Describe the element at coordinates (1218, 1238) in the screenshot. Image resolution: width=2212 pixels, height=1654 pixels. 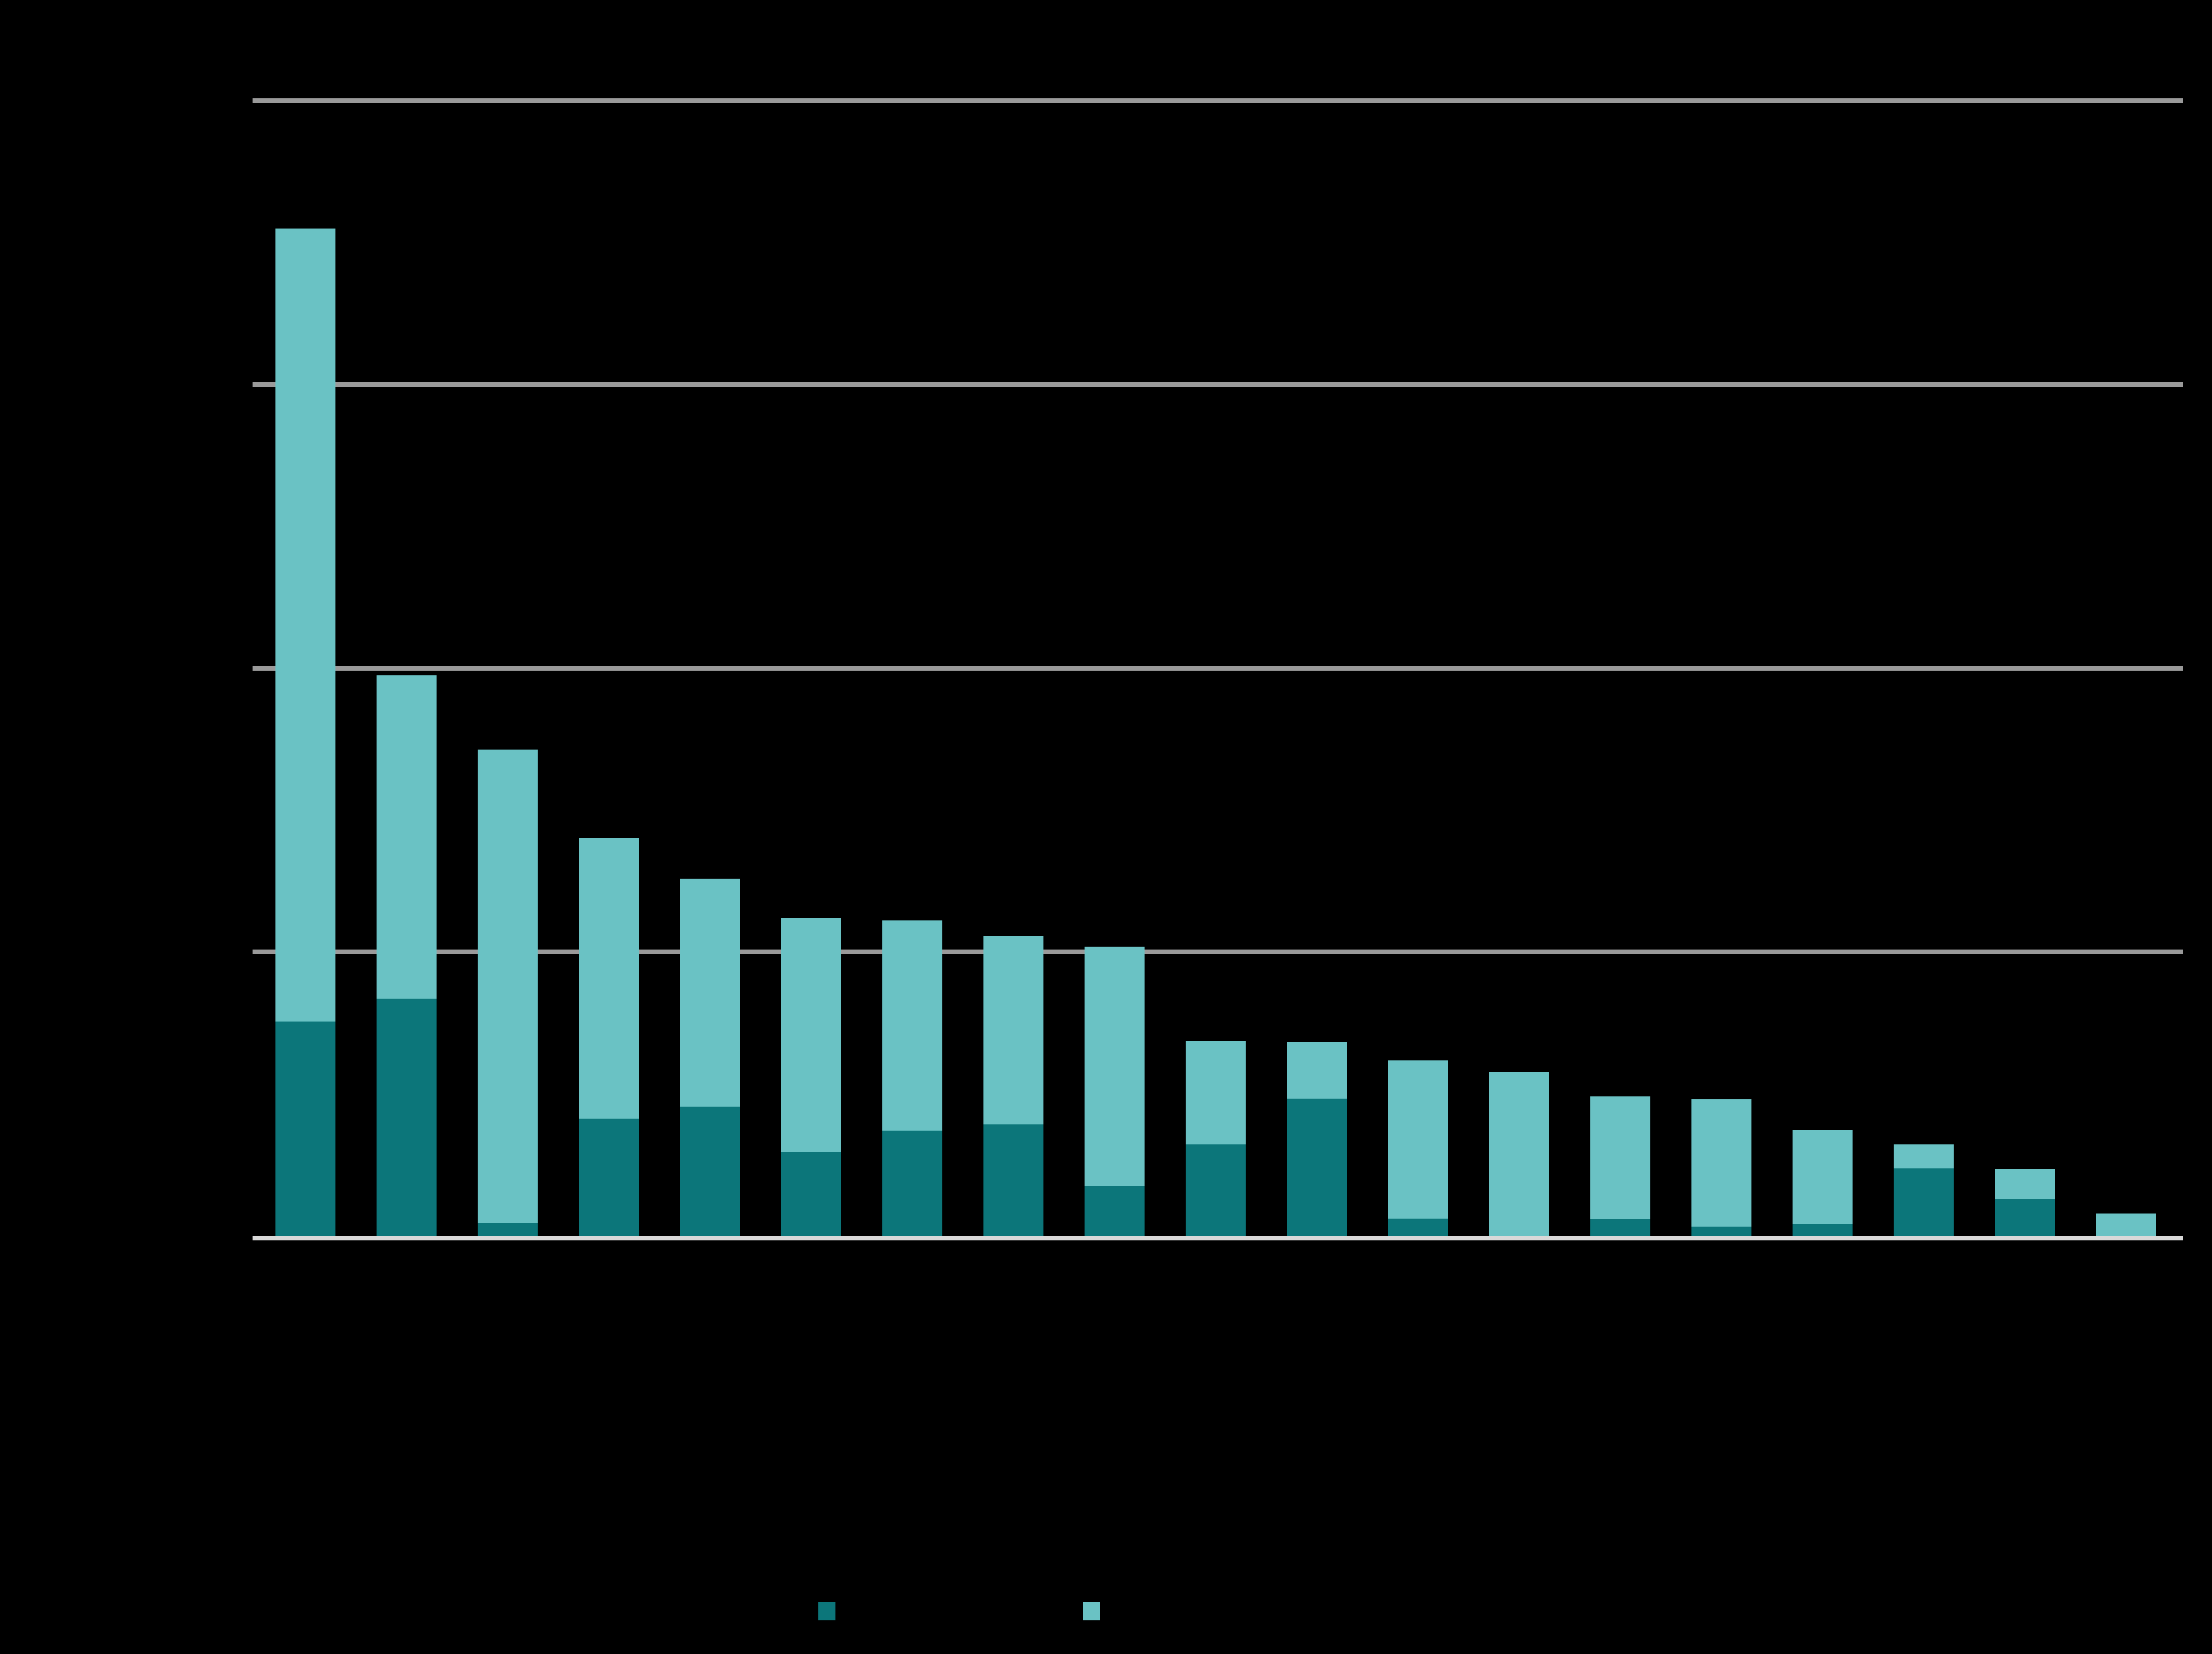
I see `x-axis-line` at that location.